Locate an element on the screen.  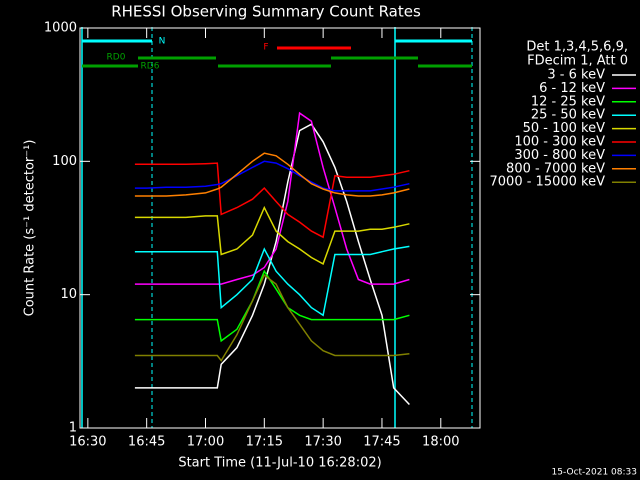
legend-label: 12 - 25 keV is located at coordinates (568, 101).